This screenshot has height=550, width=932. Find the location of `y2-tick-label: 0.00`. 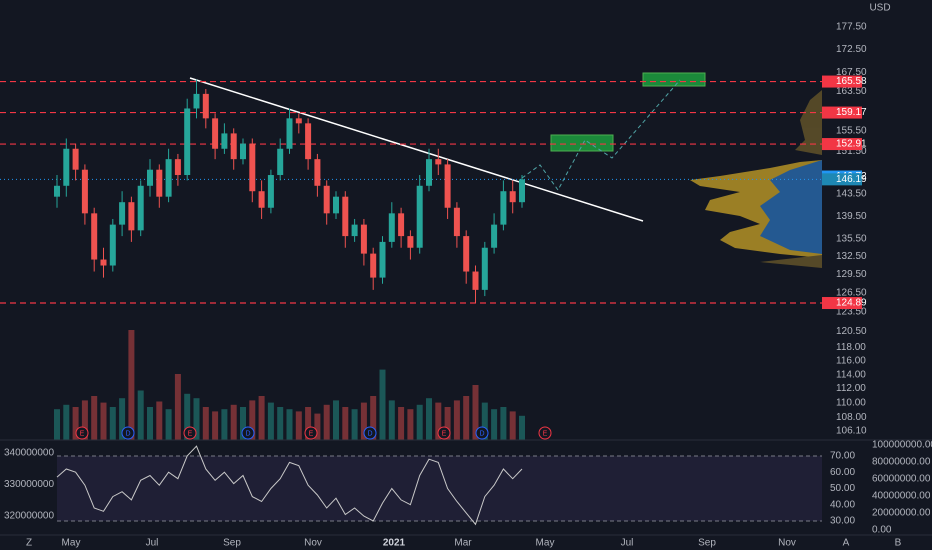

y2-tick-label: 0.00 is located at coordinates (882, 530).